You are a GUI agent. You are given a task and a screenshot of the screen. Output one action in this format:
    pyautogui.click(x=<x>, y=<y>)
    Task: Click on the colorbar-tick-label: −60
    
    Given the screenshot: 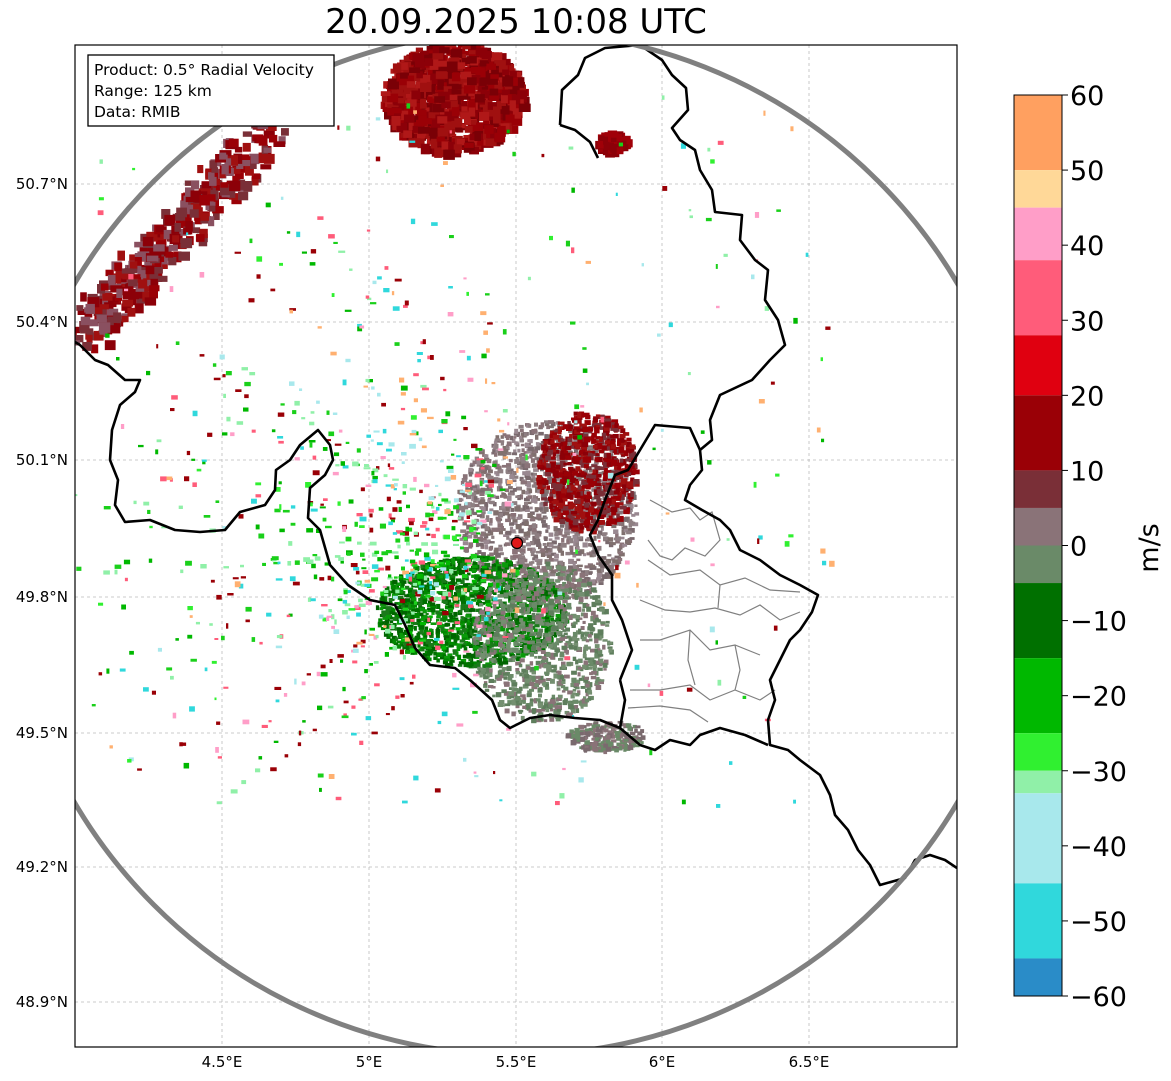 What is the action you would take?
    pyautogui.click(x=1098, y=997)
    